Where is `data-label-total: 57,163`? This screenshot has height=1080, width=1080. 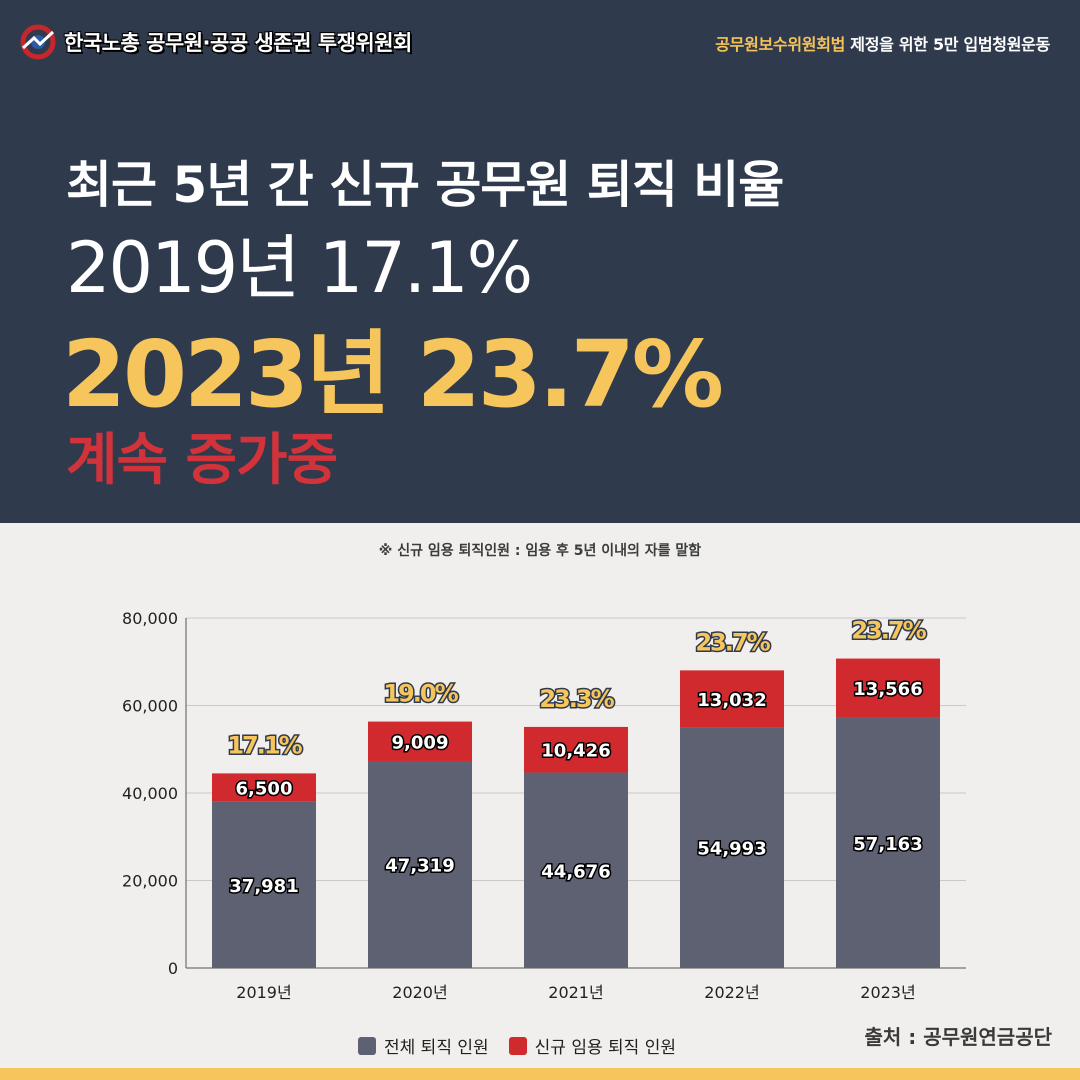
data-label-total: 57,163 is located at coordinates (887, 844).